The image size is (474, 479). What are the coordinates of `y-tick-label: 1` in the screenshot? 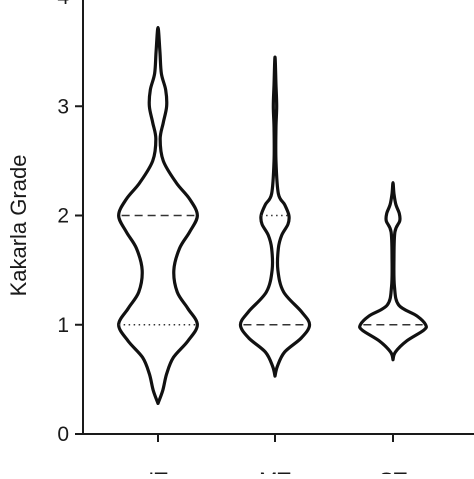 It's located at (63, 325).